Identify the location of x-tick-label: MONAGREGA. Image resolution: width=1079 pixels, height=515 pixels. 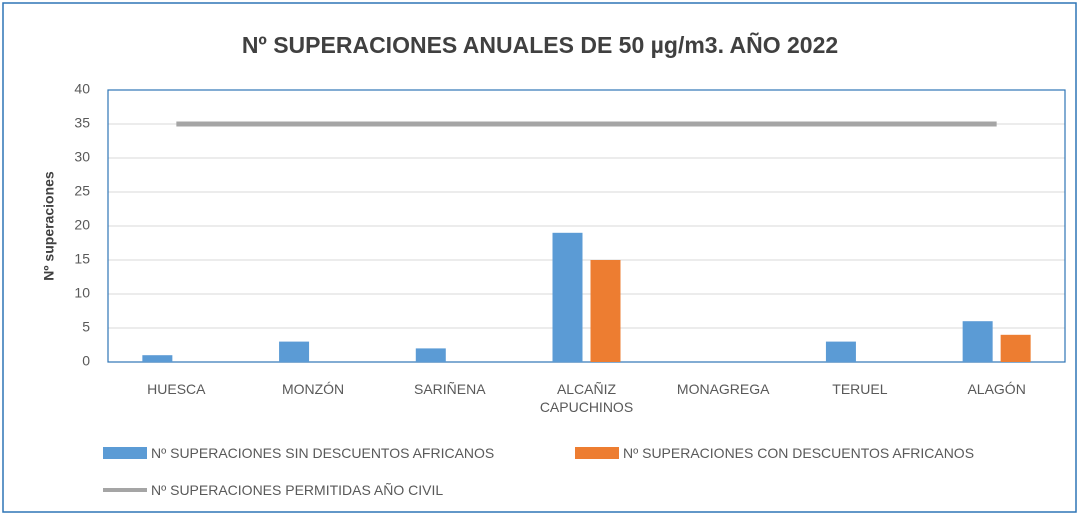
(723, 389).